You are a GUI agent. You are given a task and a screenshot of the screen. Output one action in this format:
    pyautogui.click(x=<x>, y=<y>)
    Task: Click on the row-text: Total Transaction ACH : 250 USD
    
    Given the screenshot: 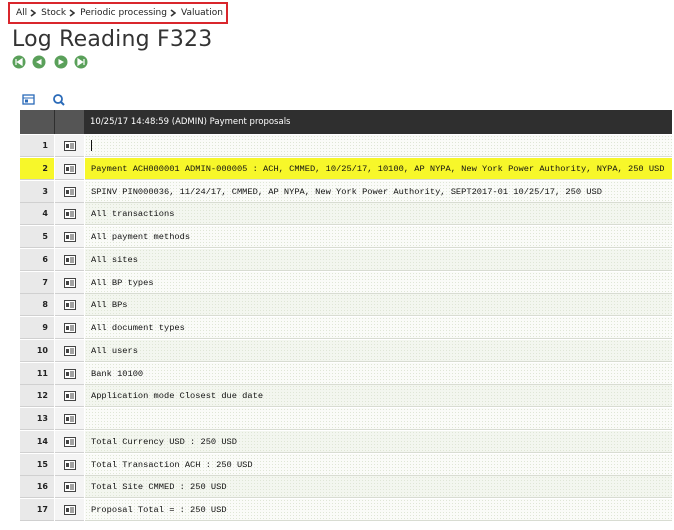 What is the action you would take?
    pyautogui.click(x=378, y=464)
    